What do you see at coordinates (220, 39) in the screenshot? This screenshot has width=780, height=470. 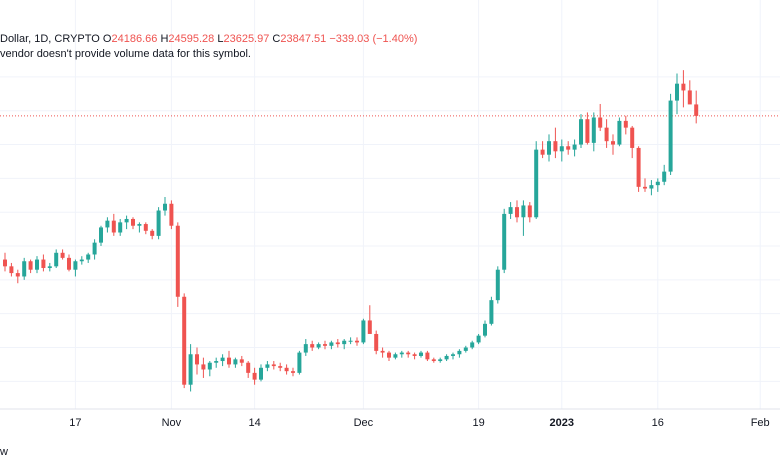 I see `low-label: L` at bounding box center [220, 39].